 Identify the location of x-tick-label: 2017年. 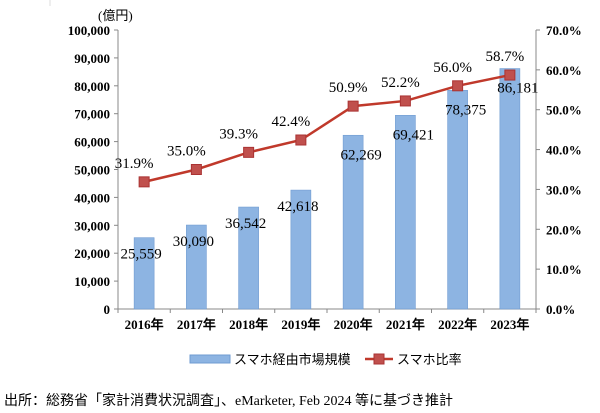
(196, 324).